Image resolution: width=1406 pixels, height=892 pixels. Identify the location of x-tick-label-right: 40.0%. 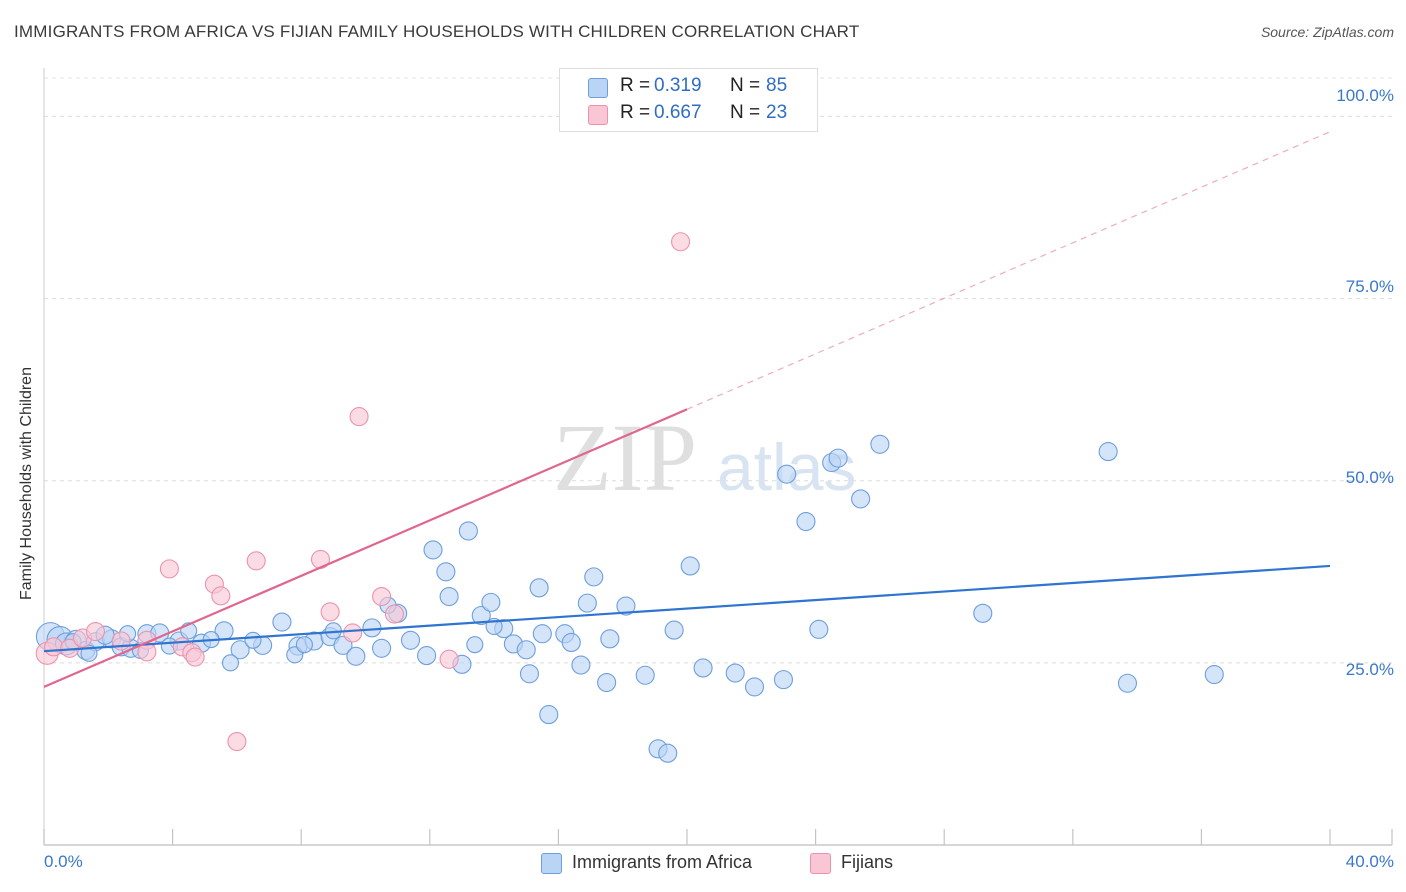
(1369, 861).